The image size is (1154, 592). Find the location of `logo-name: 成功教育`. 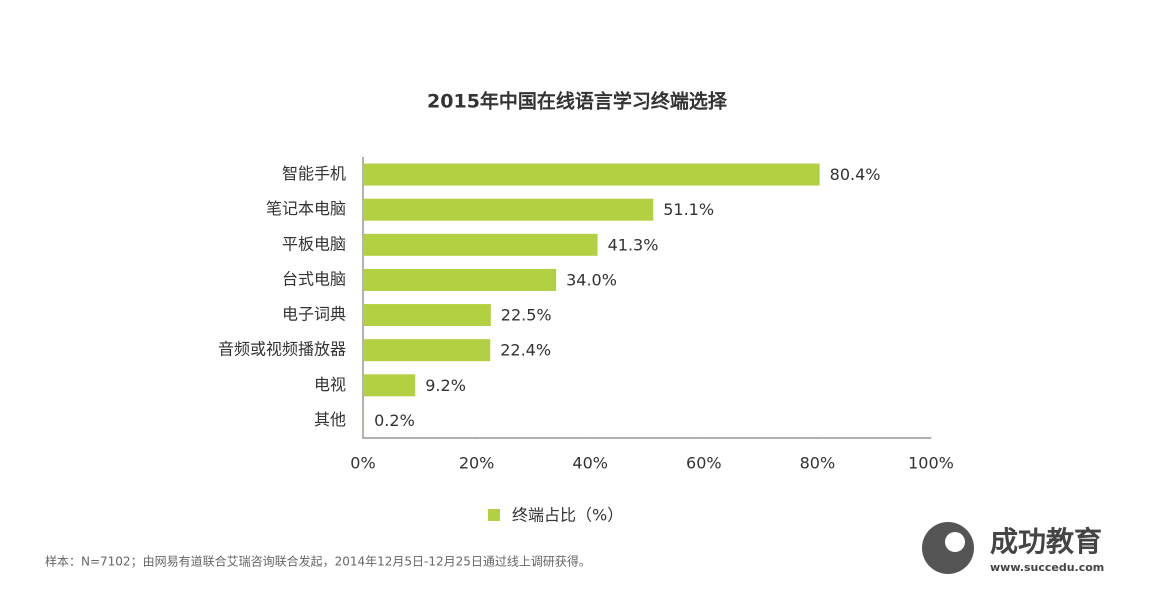

logo-name: 成功教育 is located at coordinates (1046, 541).